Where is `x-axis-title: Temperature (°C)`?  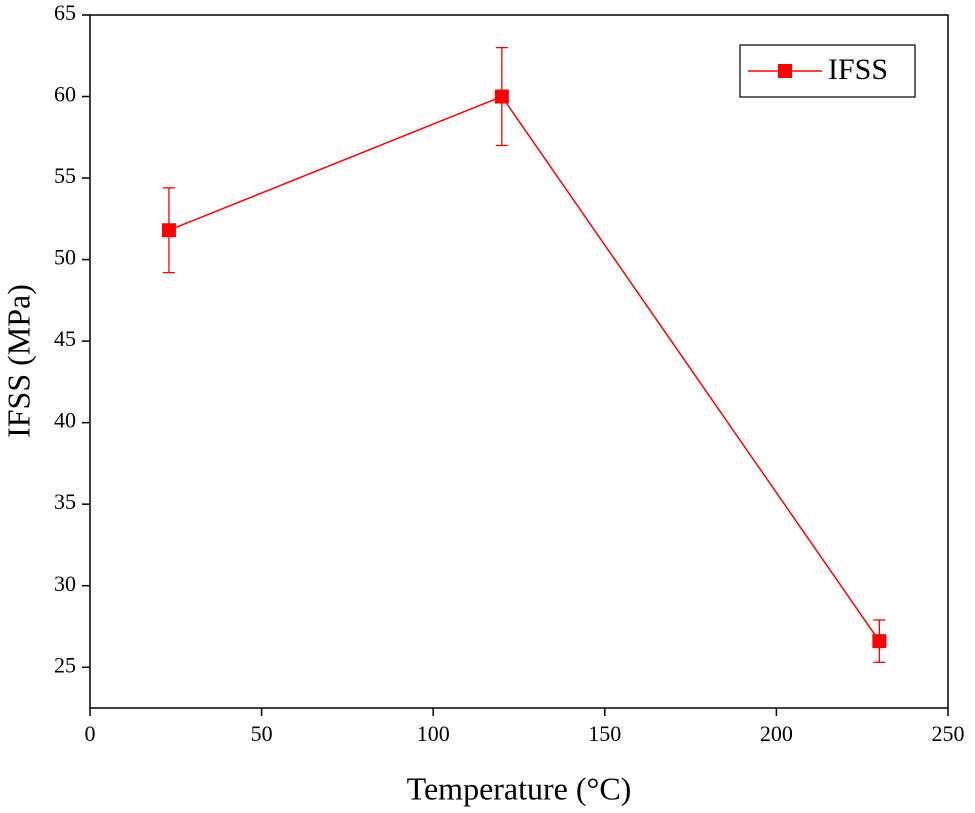
x-axis-title: Temperature (°C) is located at coordinates (519, 788).